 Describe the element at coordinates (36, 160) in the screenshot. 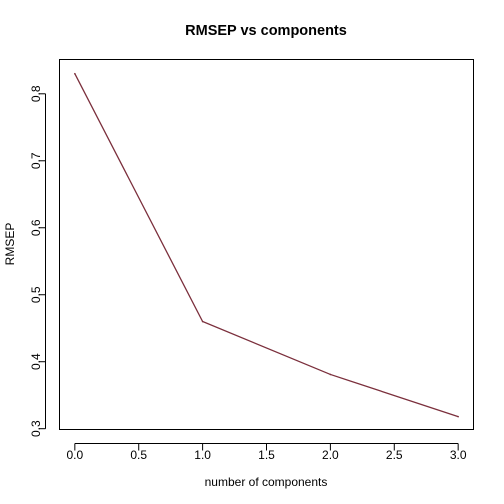

I see `y-tick-label: 0.7` at that location.